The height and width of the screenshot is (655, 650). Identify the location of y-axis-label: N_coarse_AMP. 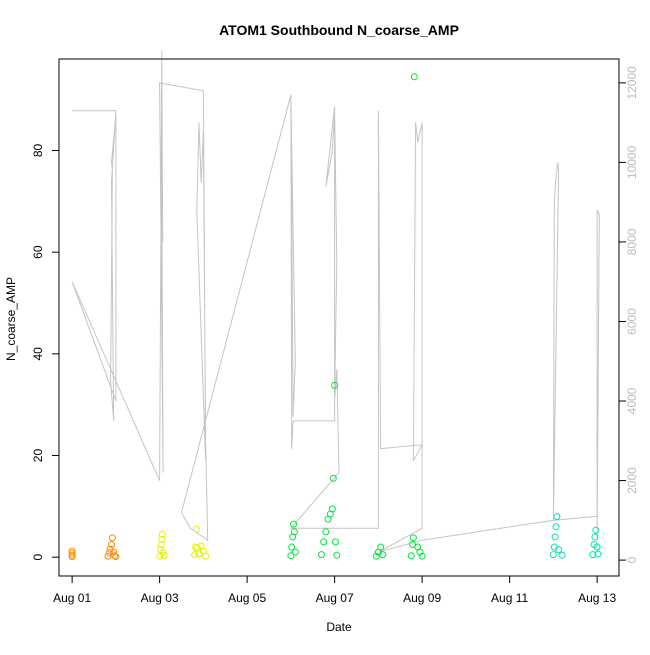
(11, 319).